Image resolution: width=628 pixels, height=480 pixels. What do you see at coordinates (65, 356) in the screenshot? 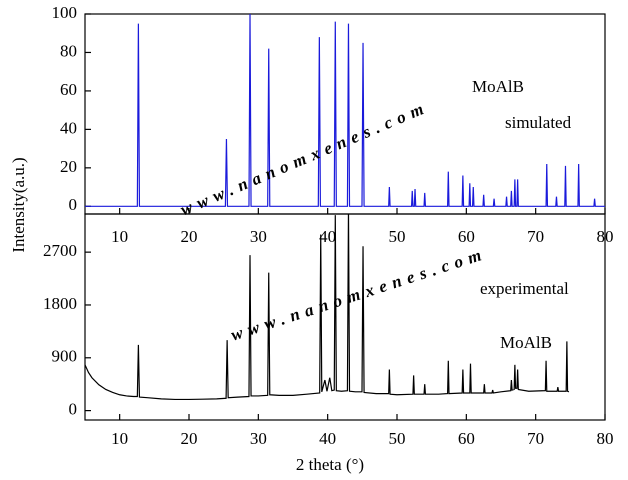
I see `y-tick-label: 900` at bounding box center [65, 356].